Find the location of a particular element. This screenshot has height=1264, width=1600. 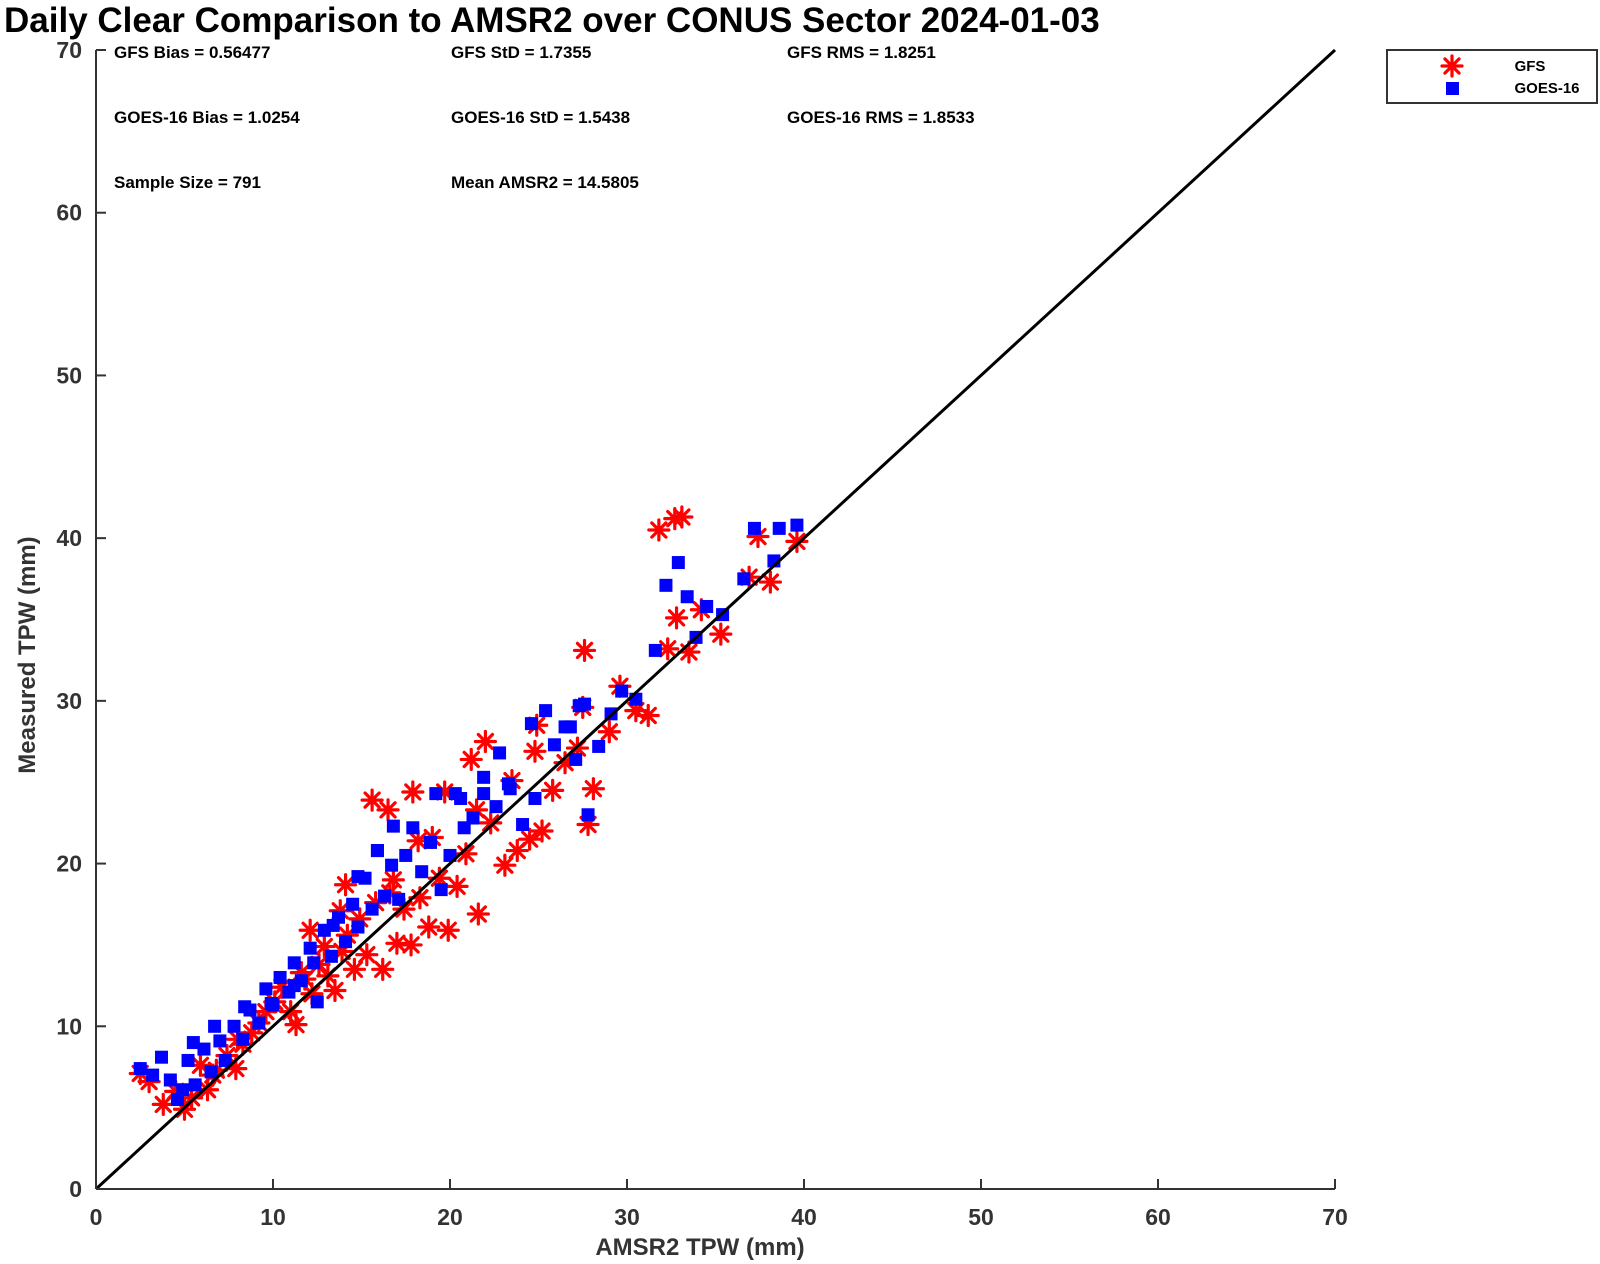

x-tick-label: 0 is located at coordinates (96, 1217).